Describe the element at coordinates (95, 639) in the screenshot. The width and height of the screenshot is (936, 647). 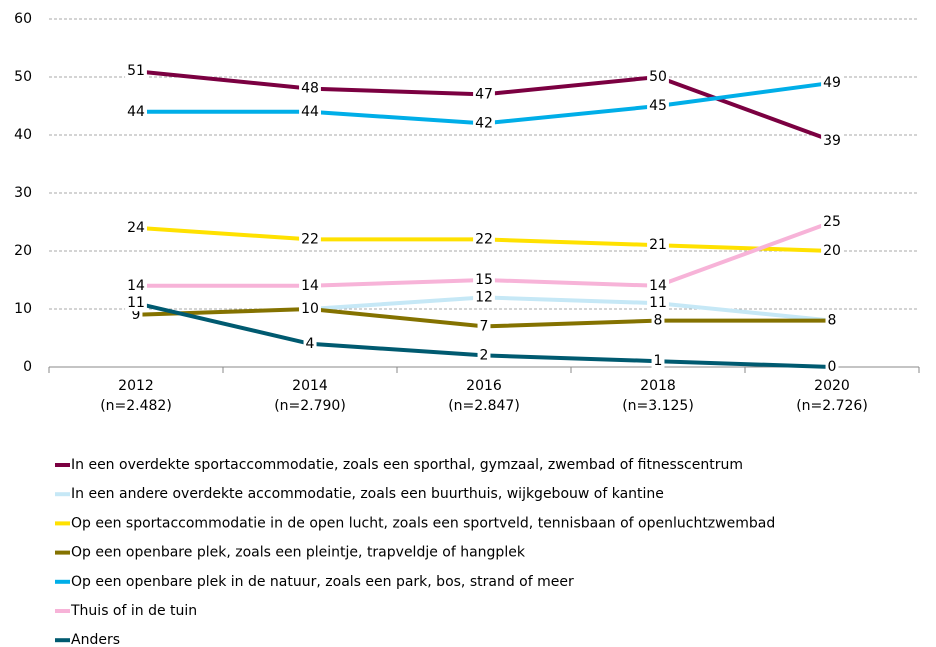
I see `legend-label: Anders` at that location.